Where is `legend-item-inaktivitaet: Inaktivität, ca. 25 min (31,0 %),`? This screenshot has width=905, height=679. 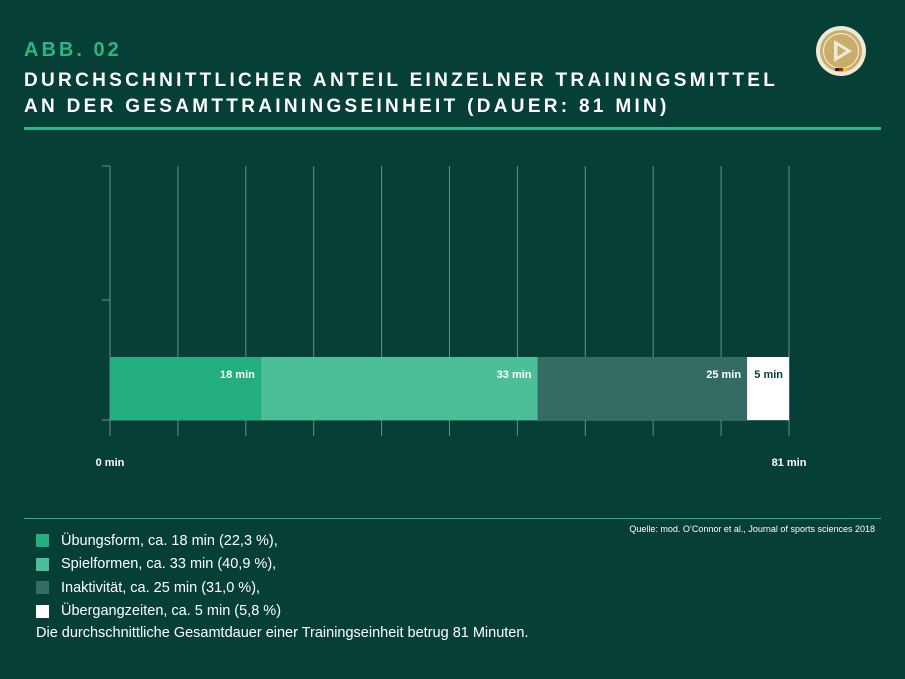
legend-item-inaktivitaet: Inaktivität, ca. 25 min (31,0 %), is located at coordinates (158, 588).